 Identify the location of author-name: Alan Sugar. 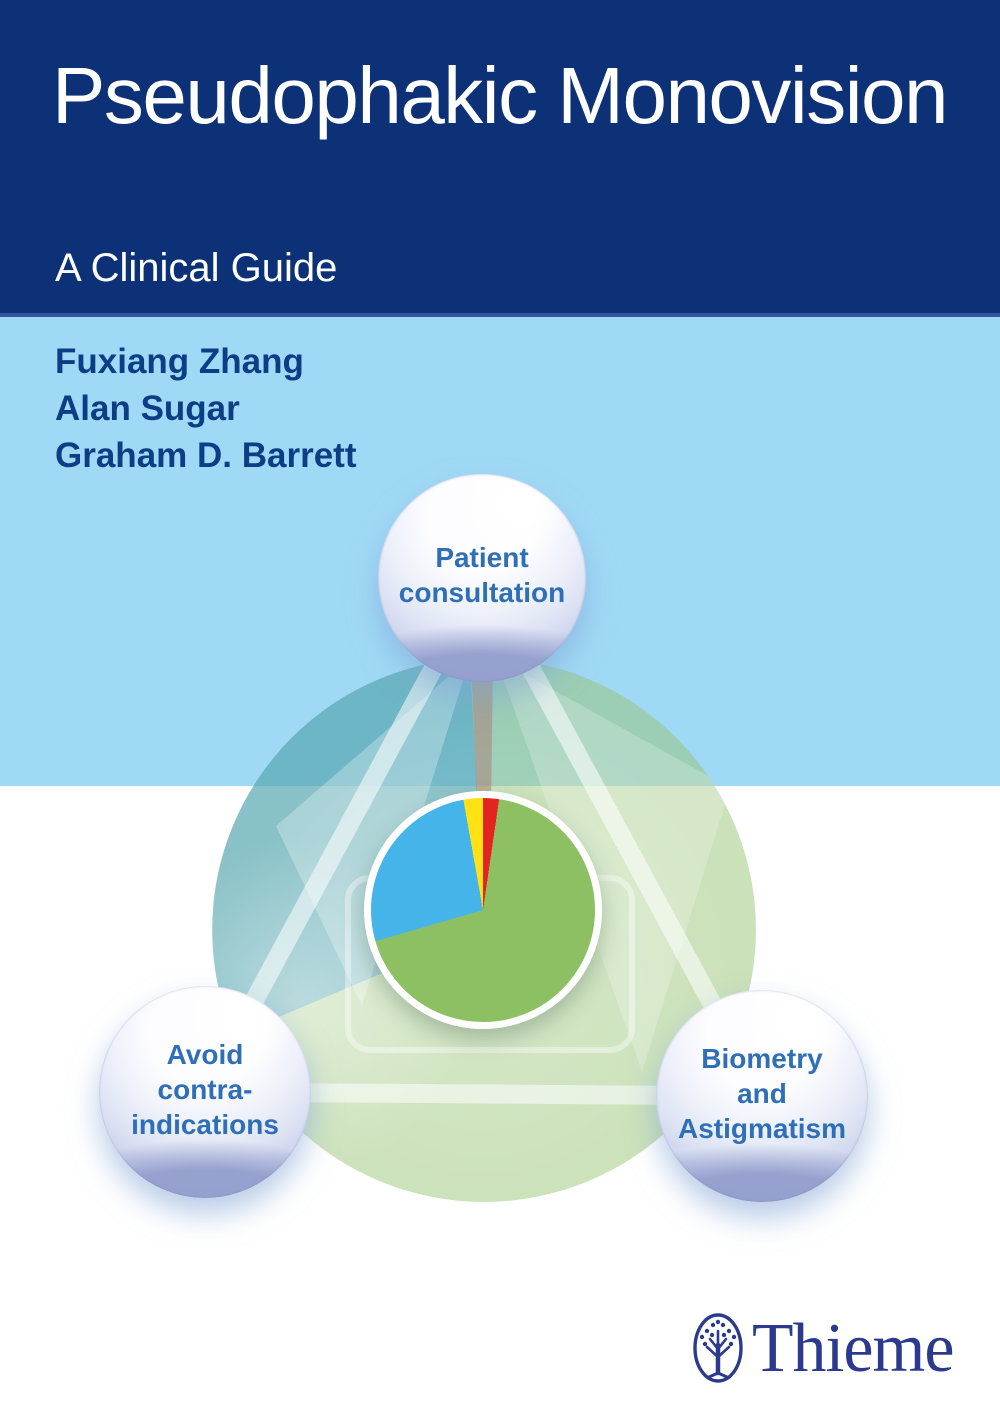
(147, 408).